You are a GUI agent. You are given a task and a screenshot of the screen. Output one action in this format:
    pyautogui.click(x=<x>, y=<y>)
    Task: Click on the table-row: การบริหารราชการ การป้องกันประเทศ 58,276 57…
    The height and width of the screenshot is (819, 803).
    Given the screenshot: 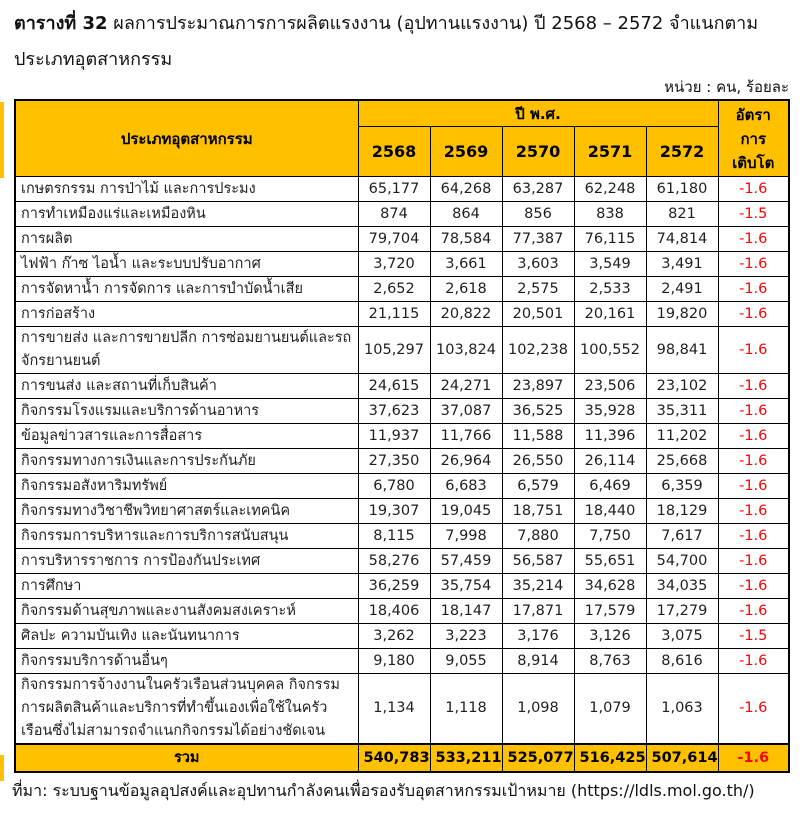 What is the action you would take?
    pyautogui.click(x=402, y=561)
    